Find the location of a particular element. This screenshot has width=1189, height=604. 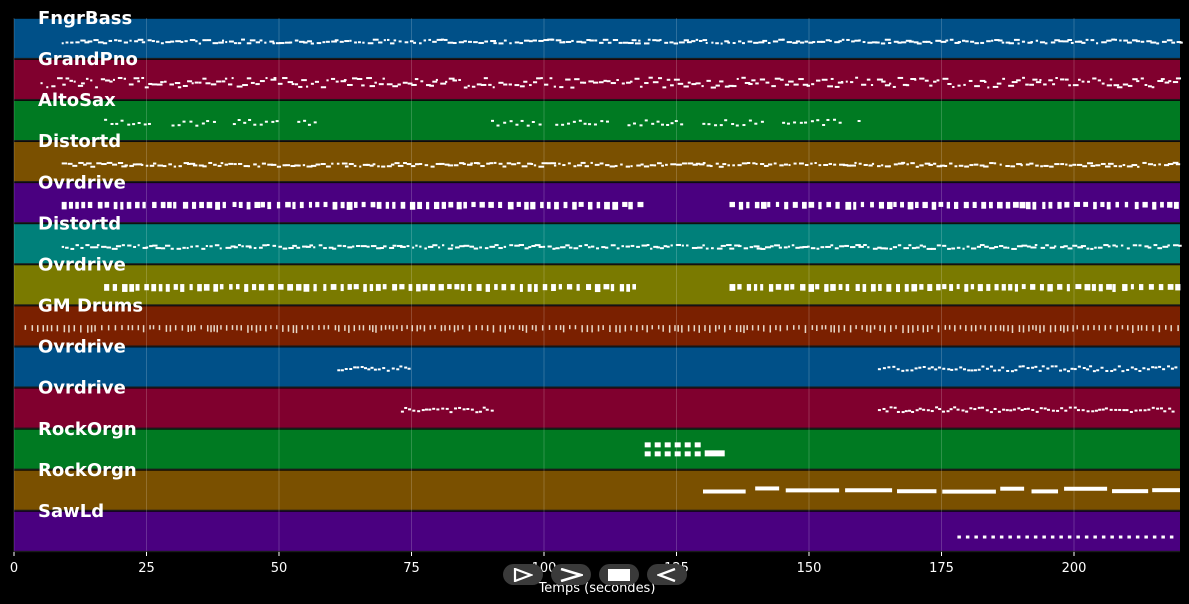

play-button is located at coordinates (523, 574).